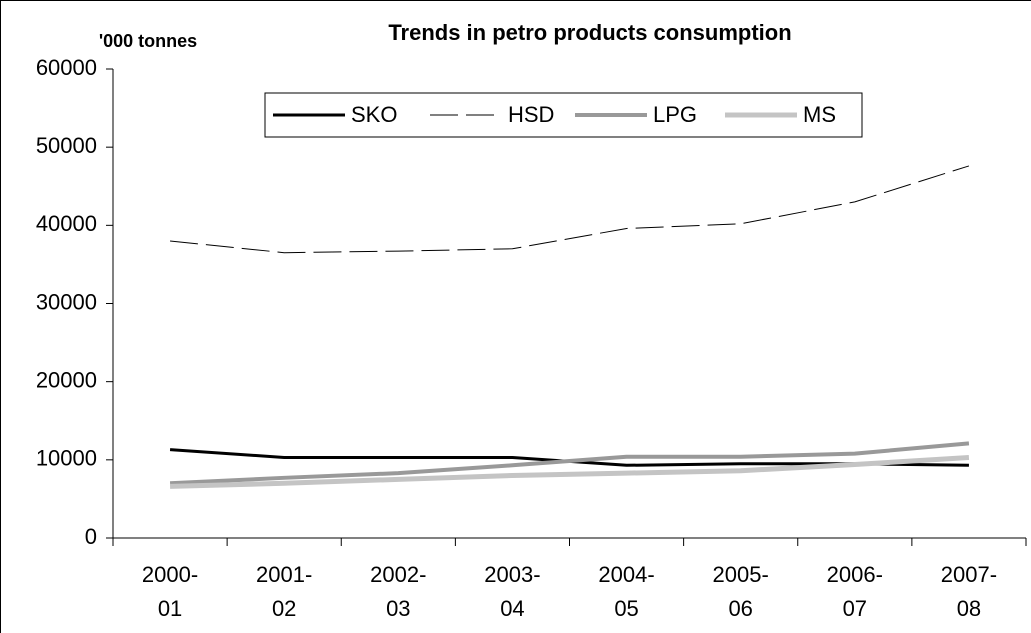 The width and height of the screenshot is (1031, 633). Describe the element at coordinates (398, 608) in the screenshot. I see `x-tick-label-line: 03` at that location.